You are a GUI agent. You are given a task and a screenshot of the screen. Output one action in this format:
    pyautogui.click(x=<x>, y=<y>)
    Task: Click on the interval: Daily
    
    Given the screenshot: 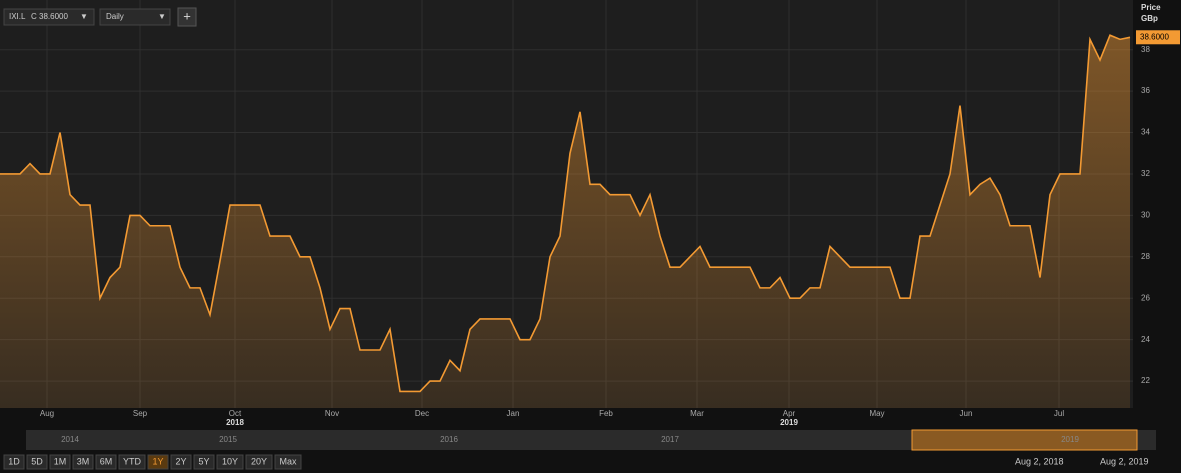 What is the action you would take?
    pyautogui.click(x=115, y=16)
    